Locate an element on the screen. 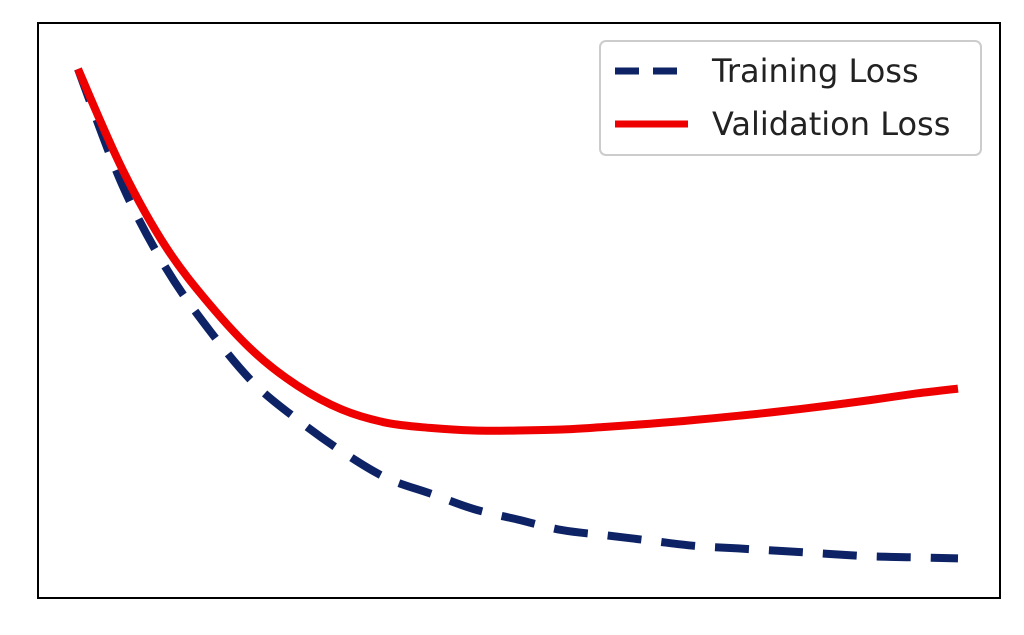 This screenshot has height=635, width=1024. legend-box is located at coordinates (790, 98).